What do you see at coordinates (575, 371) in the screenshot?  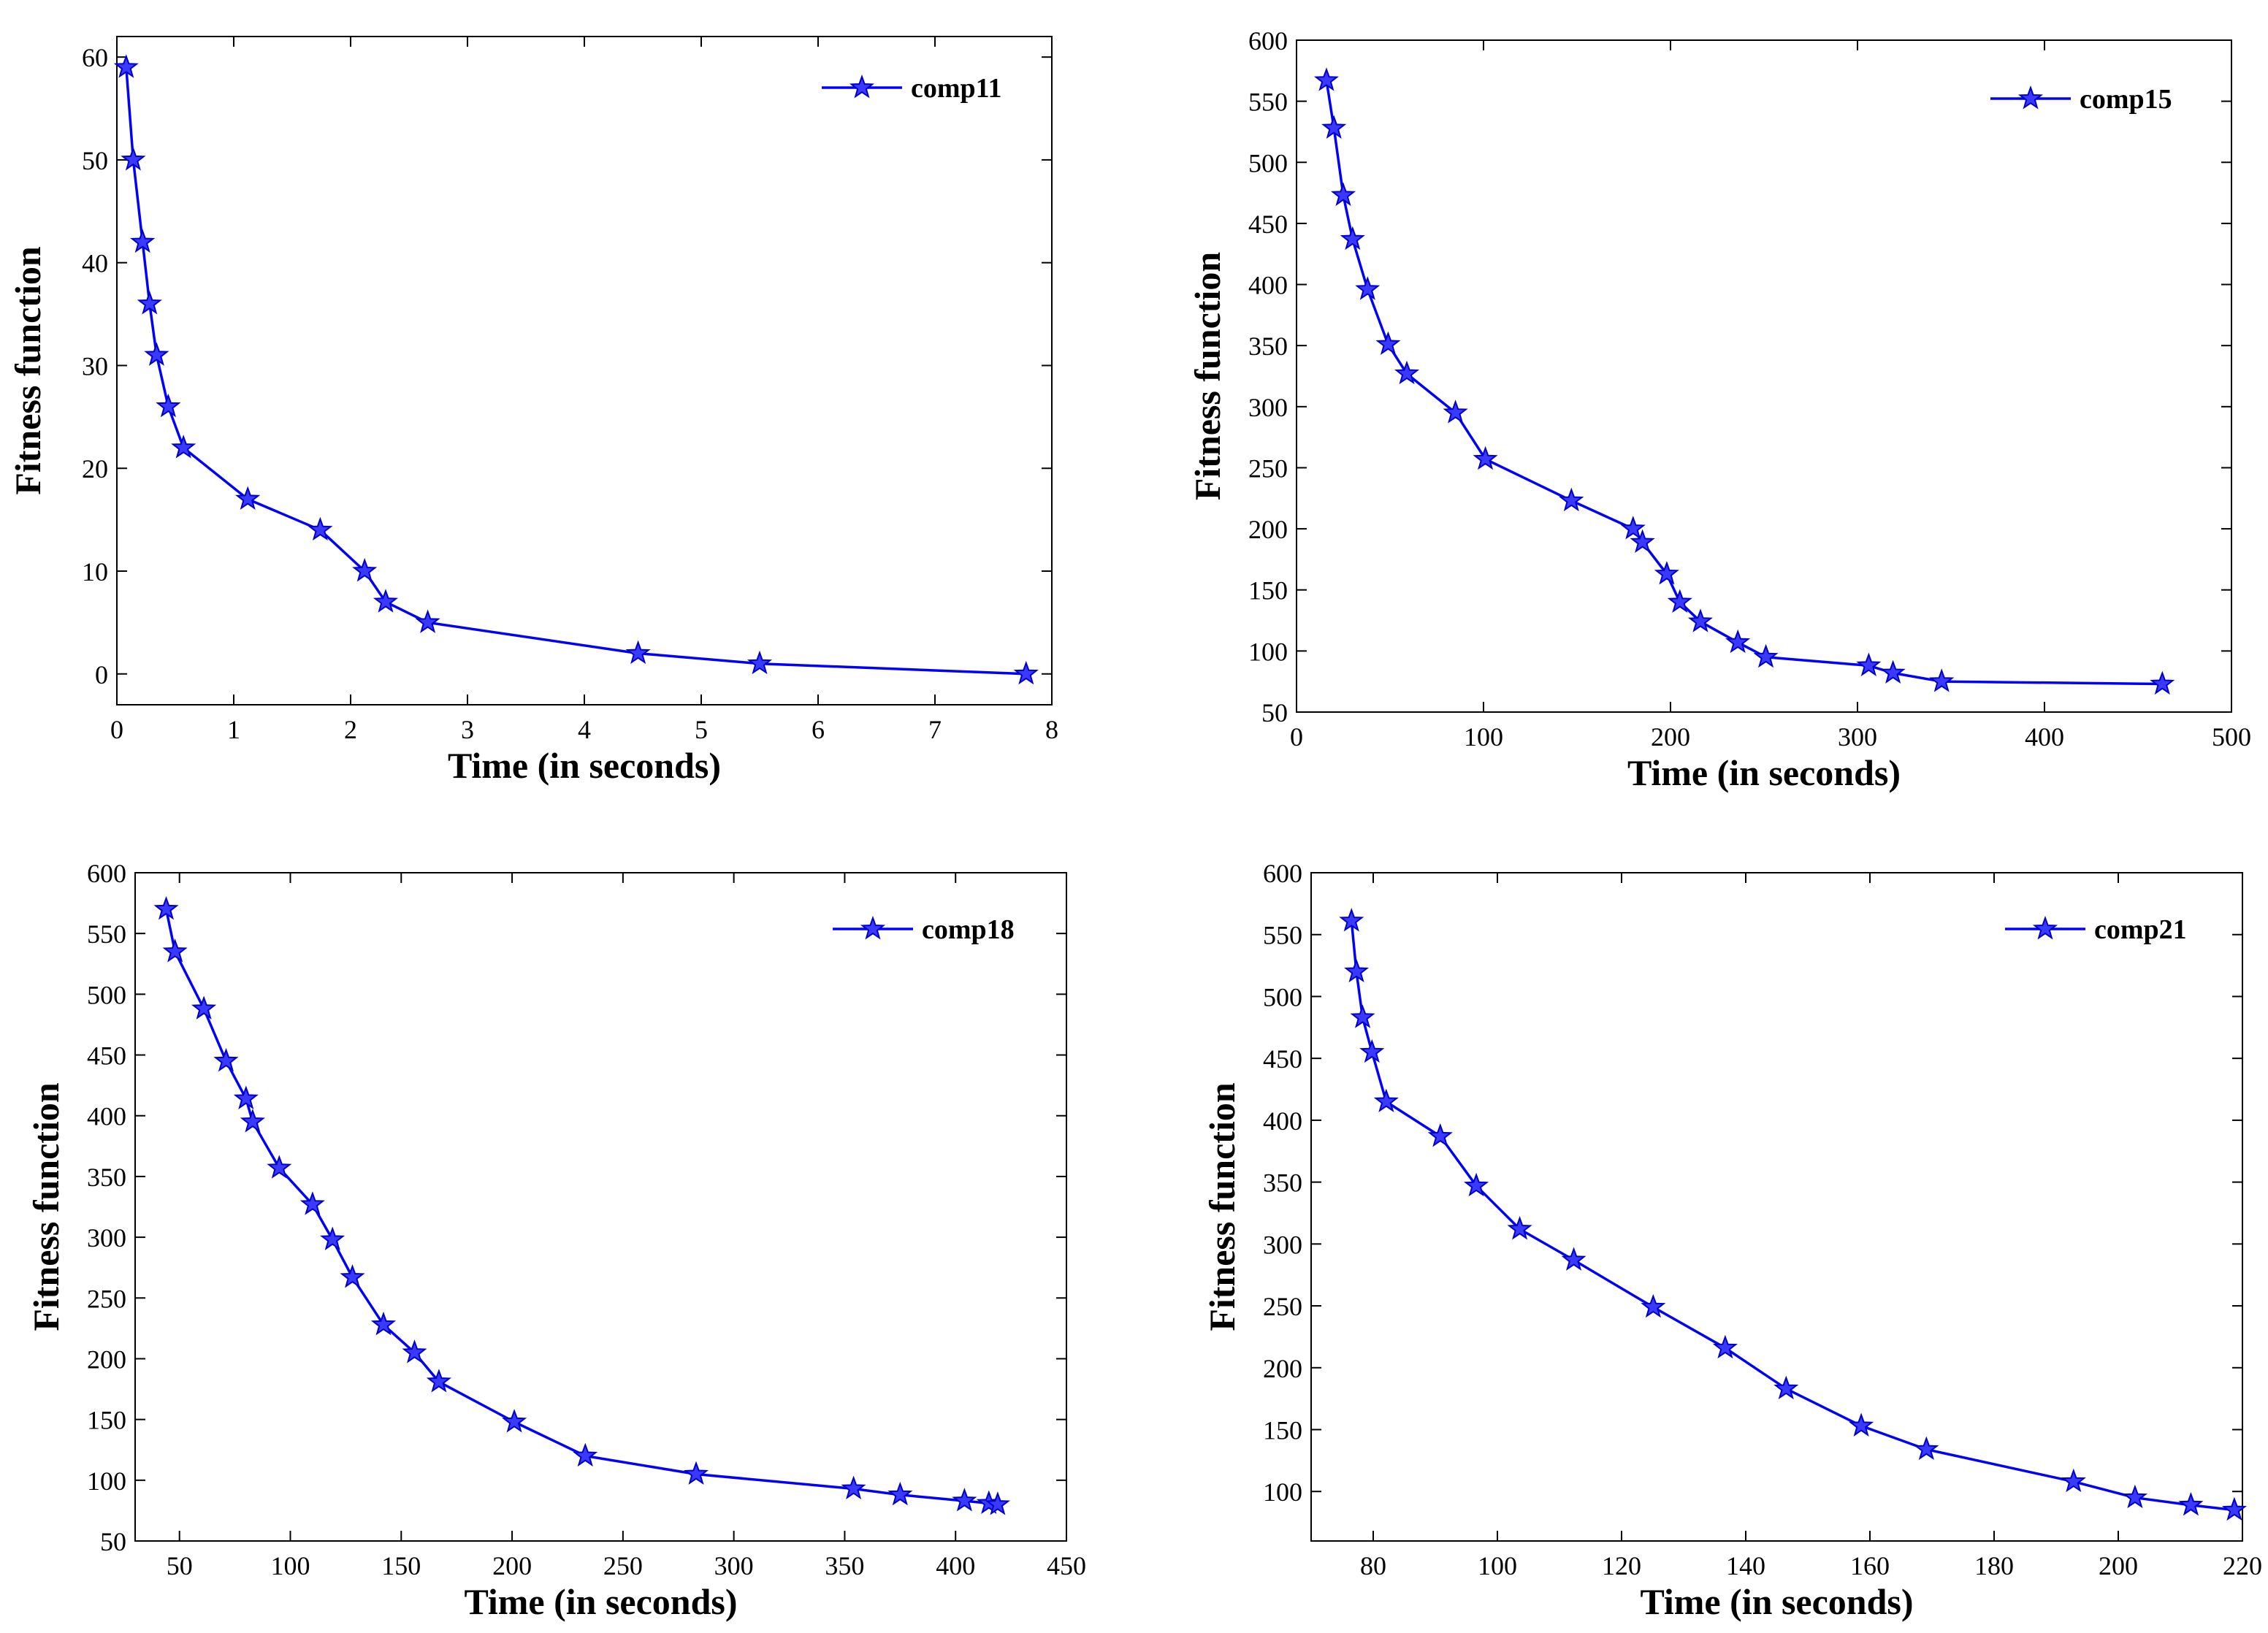 I see `series-line-comp11` at bounding box center [575, 371].